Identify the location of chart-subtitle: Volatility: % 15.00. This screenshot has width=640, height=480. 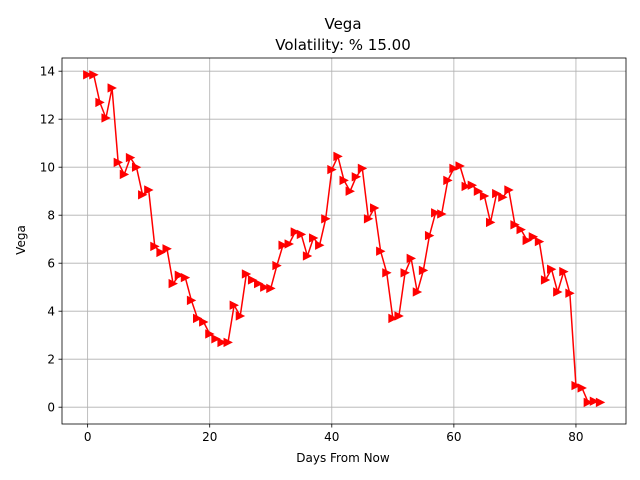
(342, 45).